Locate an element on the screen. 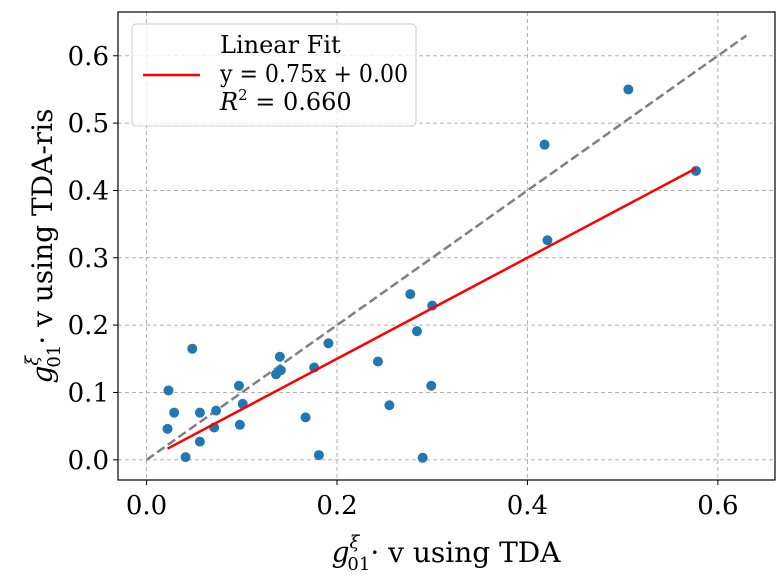  y-tick-label: 0.2 is located at coordinates (88, 326).